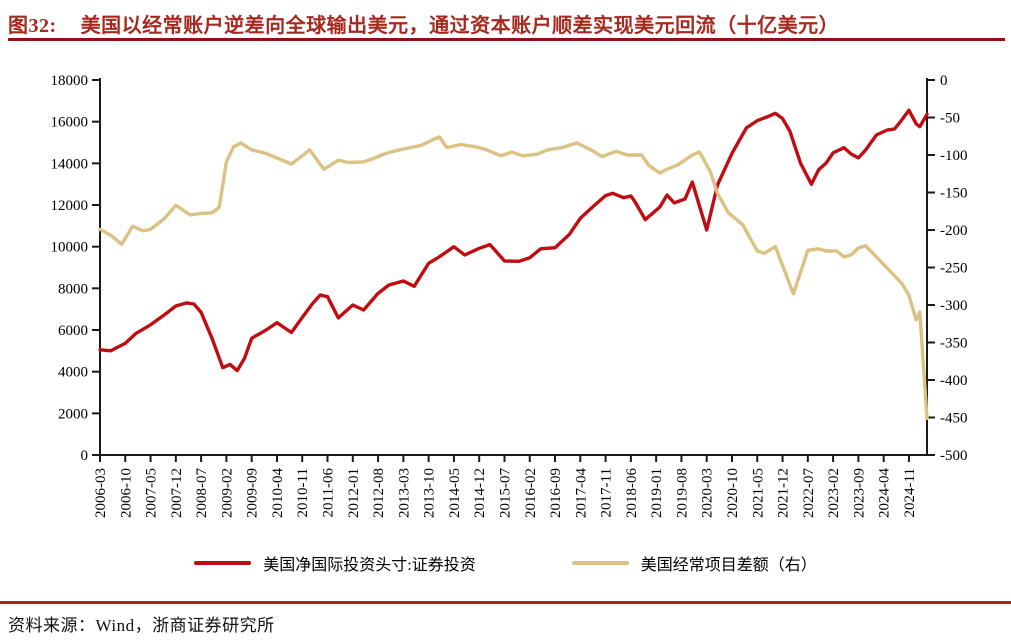 The height and width of the screenshot is (642, 1011). I want to click on y-right-tick-label: -450, so click(954, 419).